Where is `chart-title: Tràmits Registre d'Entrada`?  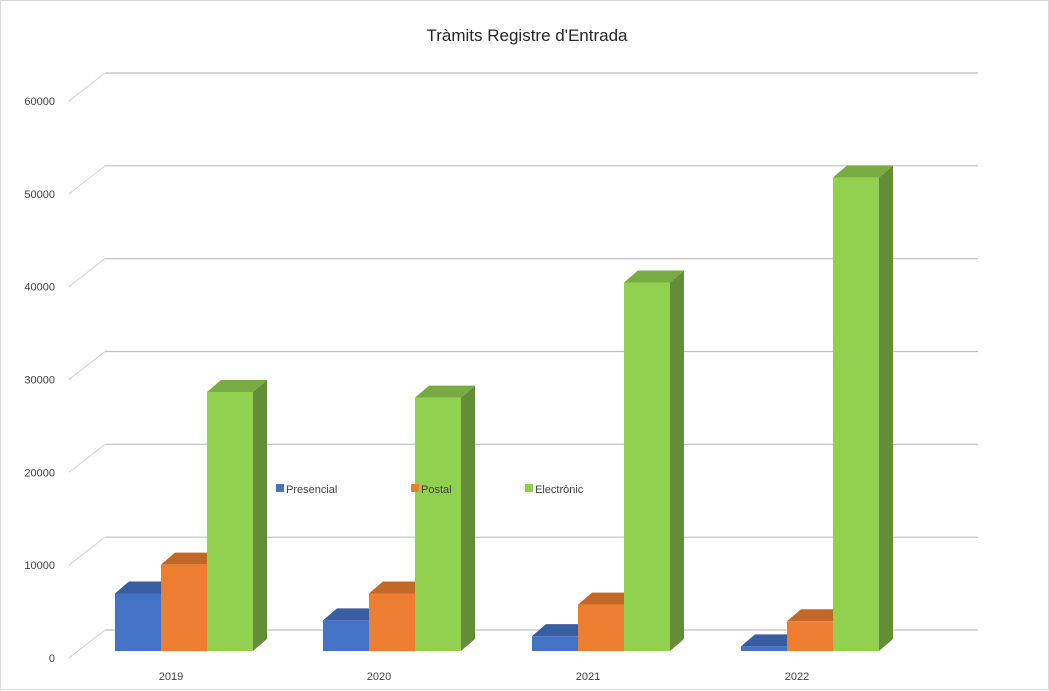 chart-title: Tràmits Registre d'Entrada is located at coordinates (527, 35).